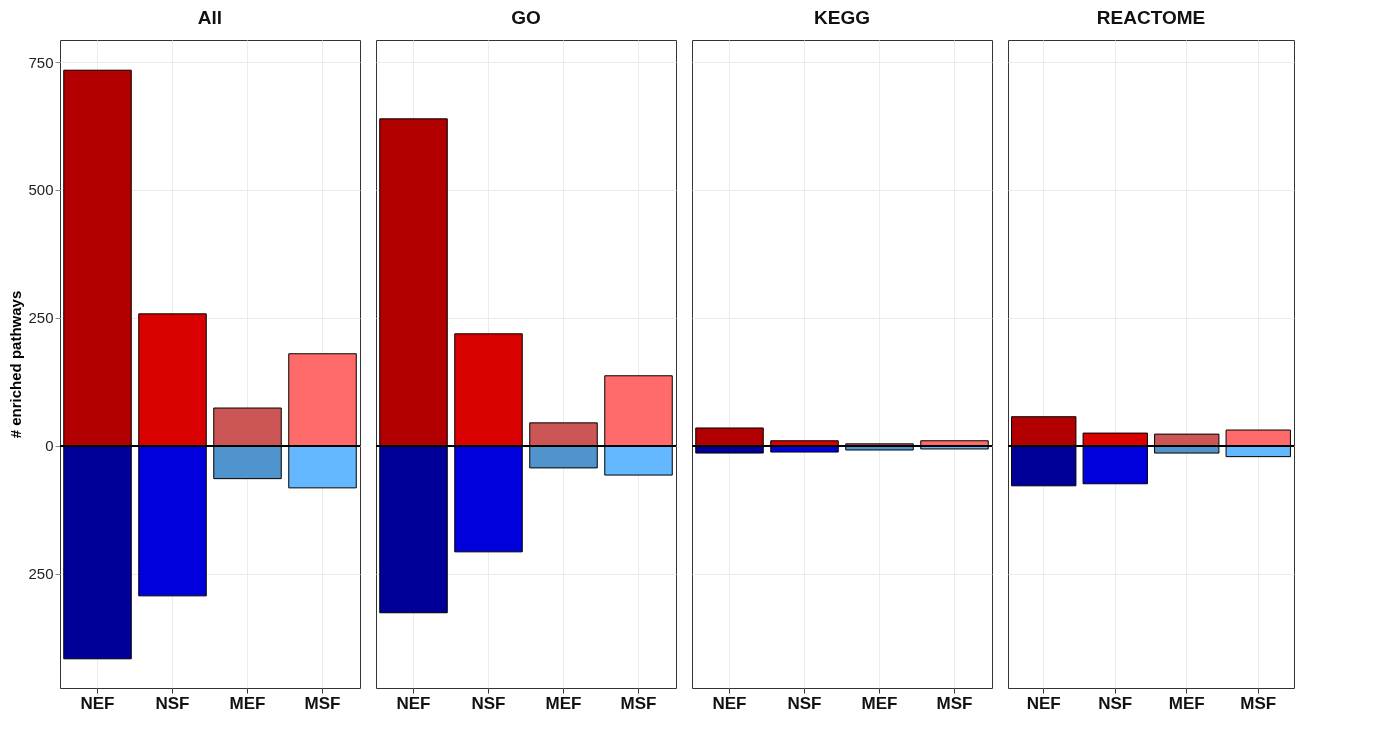  I want to click on chart-title: KEGG, so click(842, 17).